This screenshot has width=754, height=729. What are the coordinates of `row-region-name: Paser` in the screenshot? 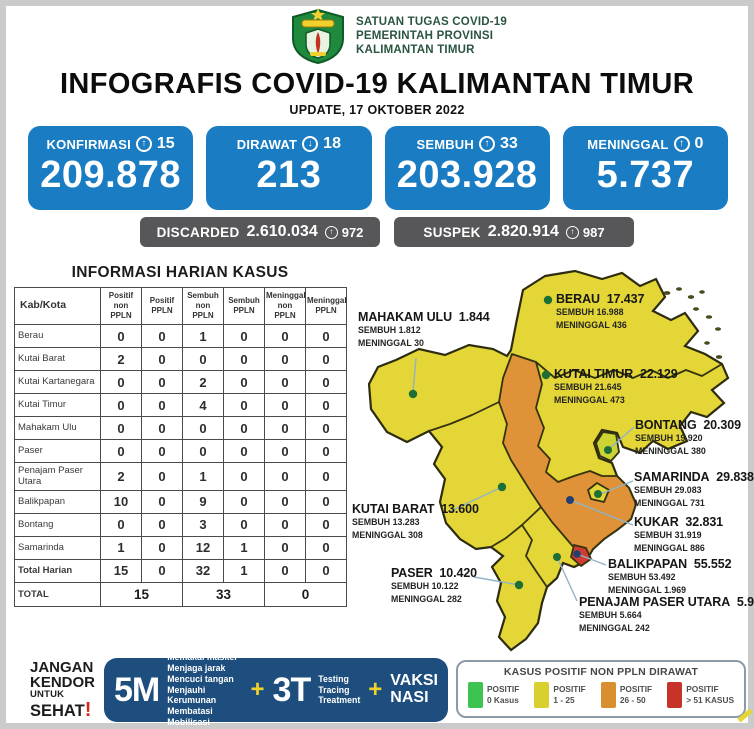 It's located at (57, 451).